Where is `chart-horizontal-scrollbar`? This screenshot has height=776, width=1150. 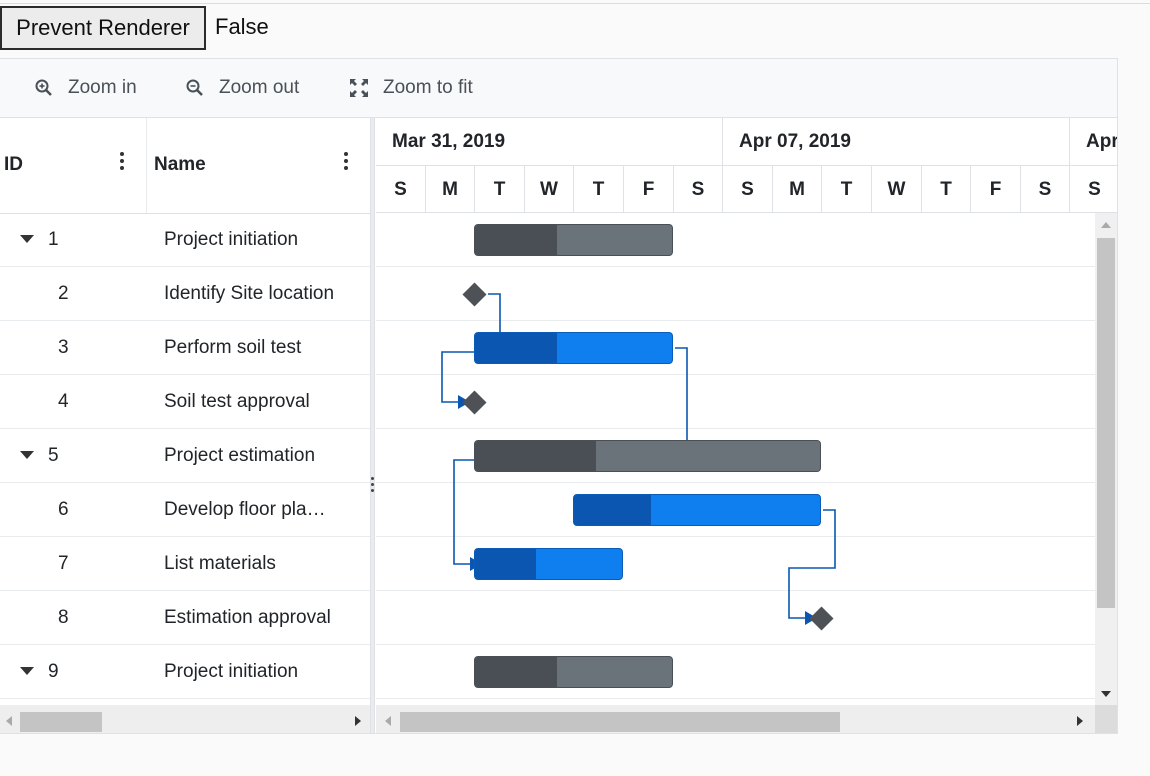 chart-horizontal-scrollbar is located at coordinates (735, 719).